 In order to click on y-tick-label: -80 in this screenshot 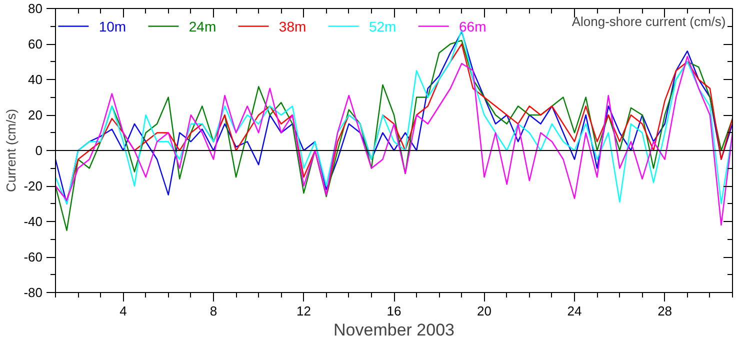, I will do `click(33, 292)`.